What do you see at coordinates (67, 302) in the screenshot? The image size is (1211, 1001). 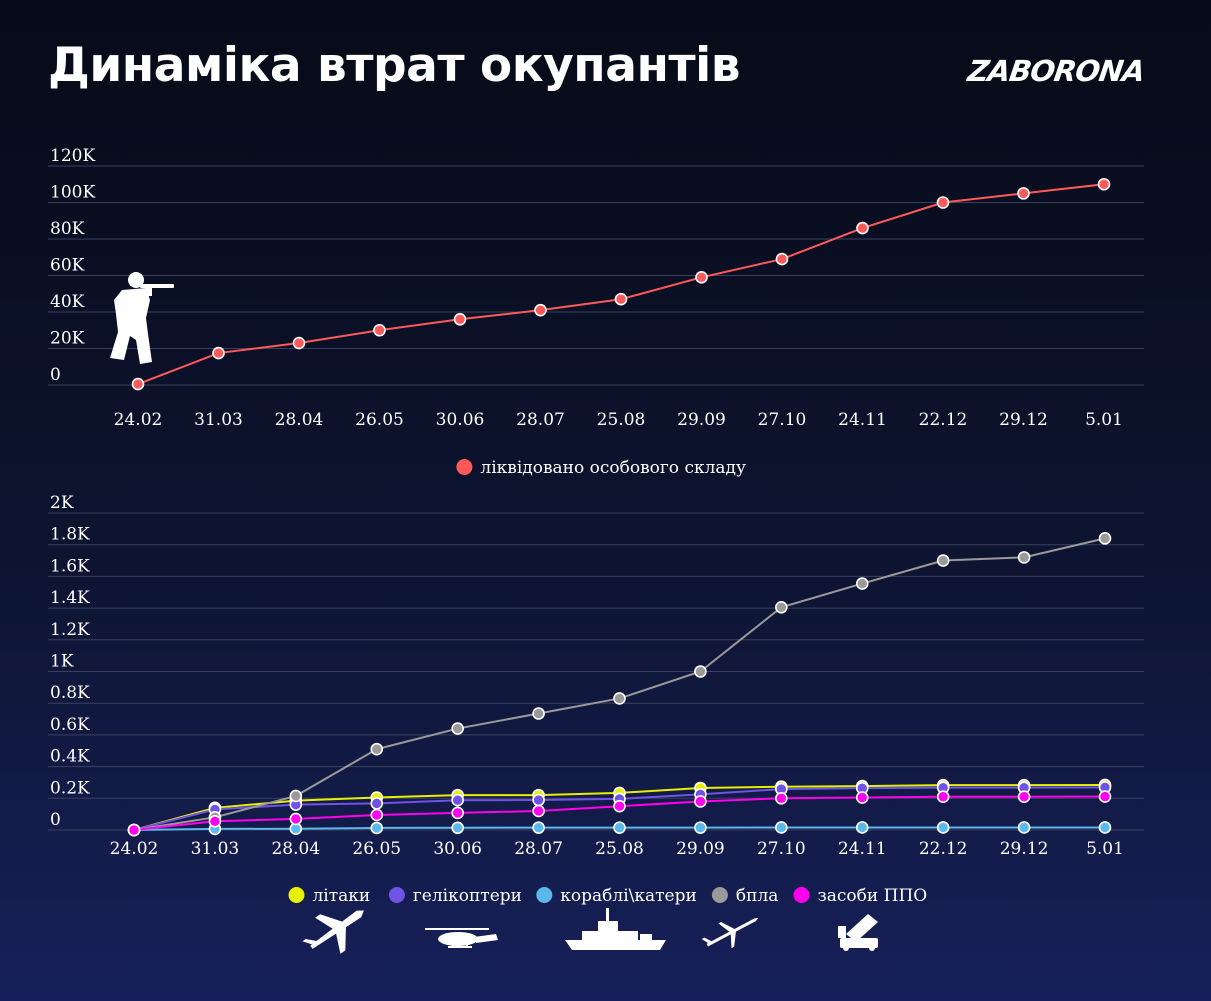 I see `y-tick-label: 40K` at bounding box center [67, 302].